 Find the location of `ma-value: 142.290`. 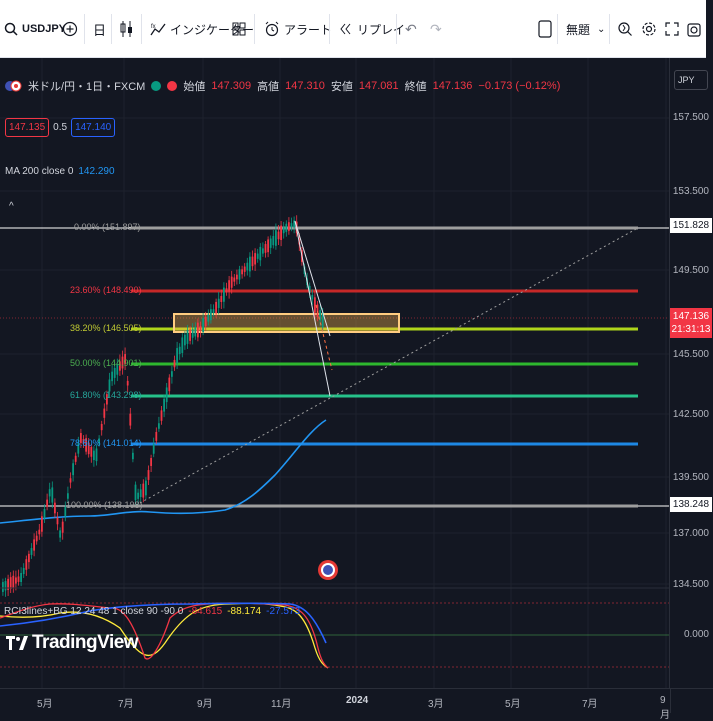

ma-value: 142.290 is located at coordinates (96, 171).